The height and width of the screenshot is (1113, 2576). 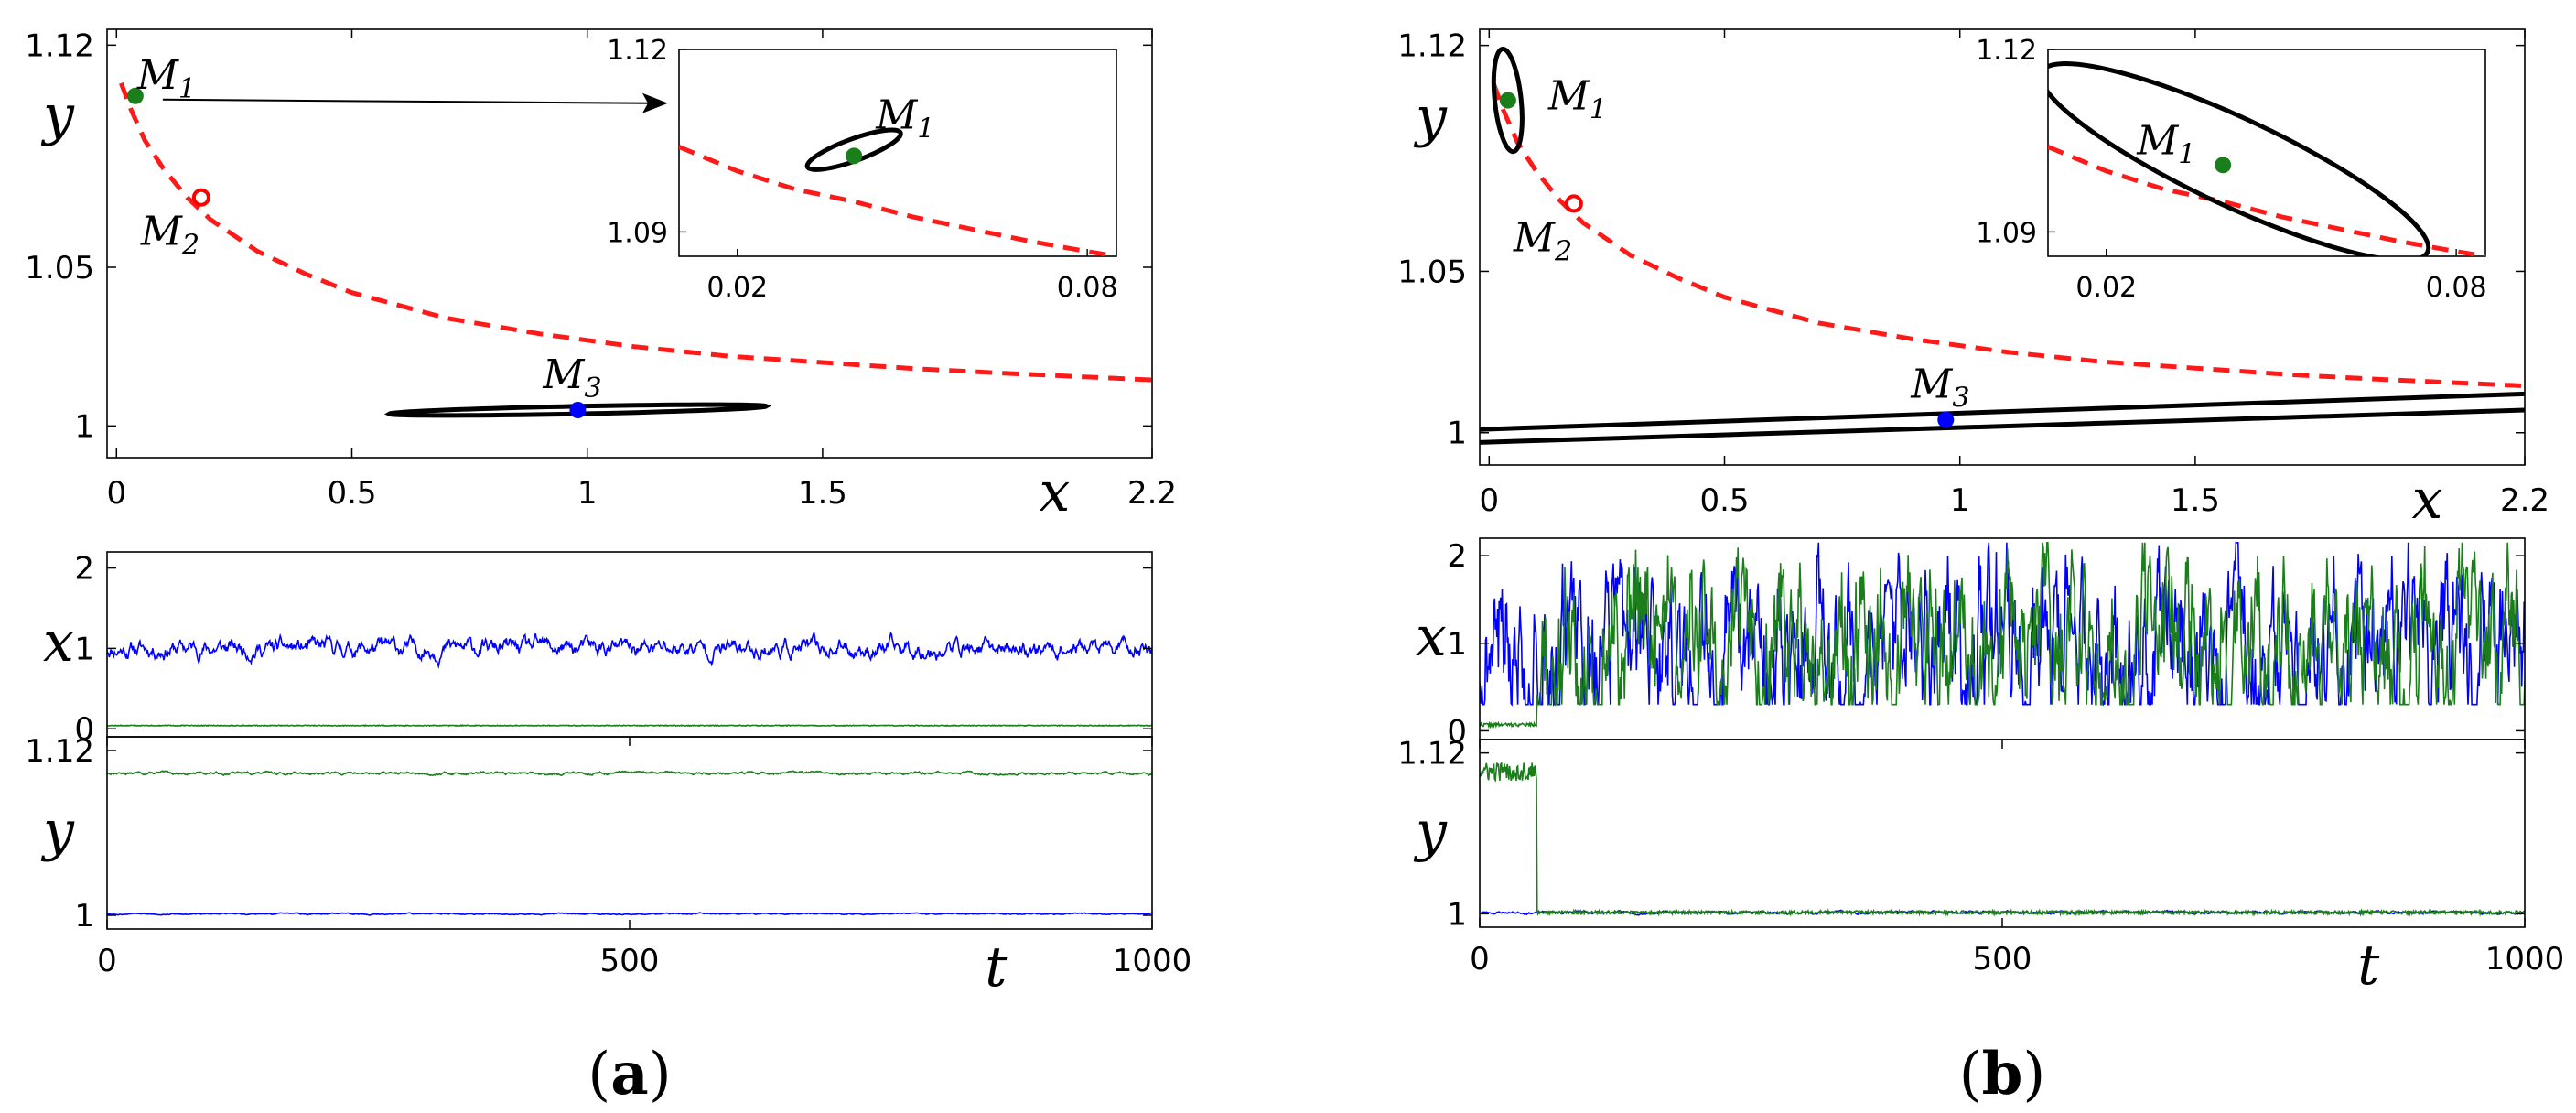 What do you see at coordinates (629, 650) in the screenshot?
I see `series-blue` at bounding box center [629, 650].